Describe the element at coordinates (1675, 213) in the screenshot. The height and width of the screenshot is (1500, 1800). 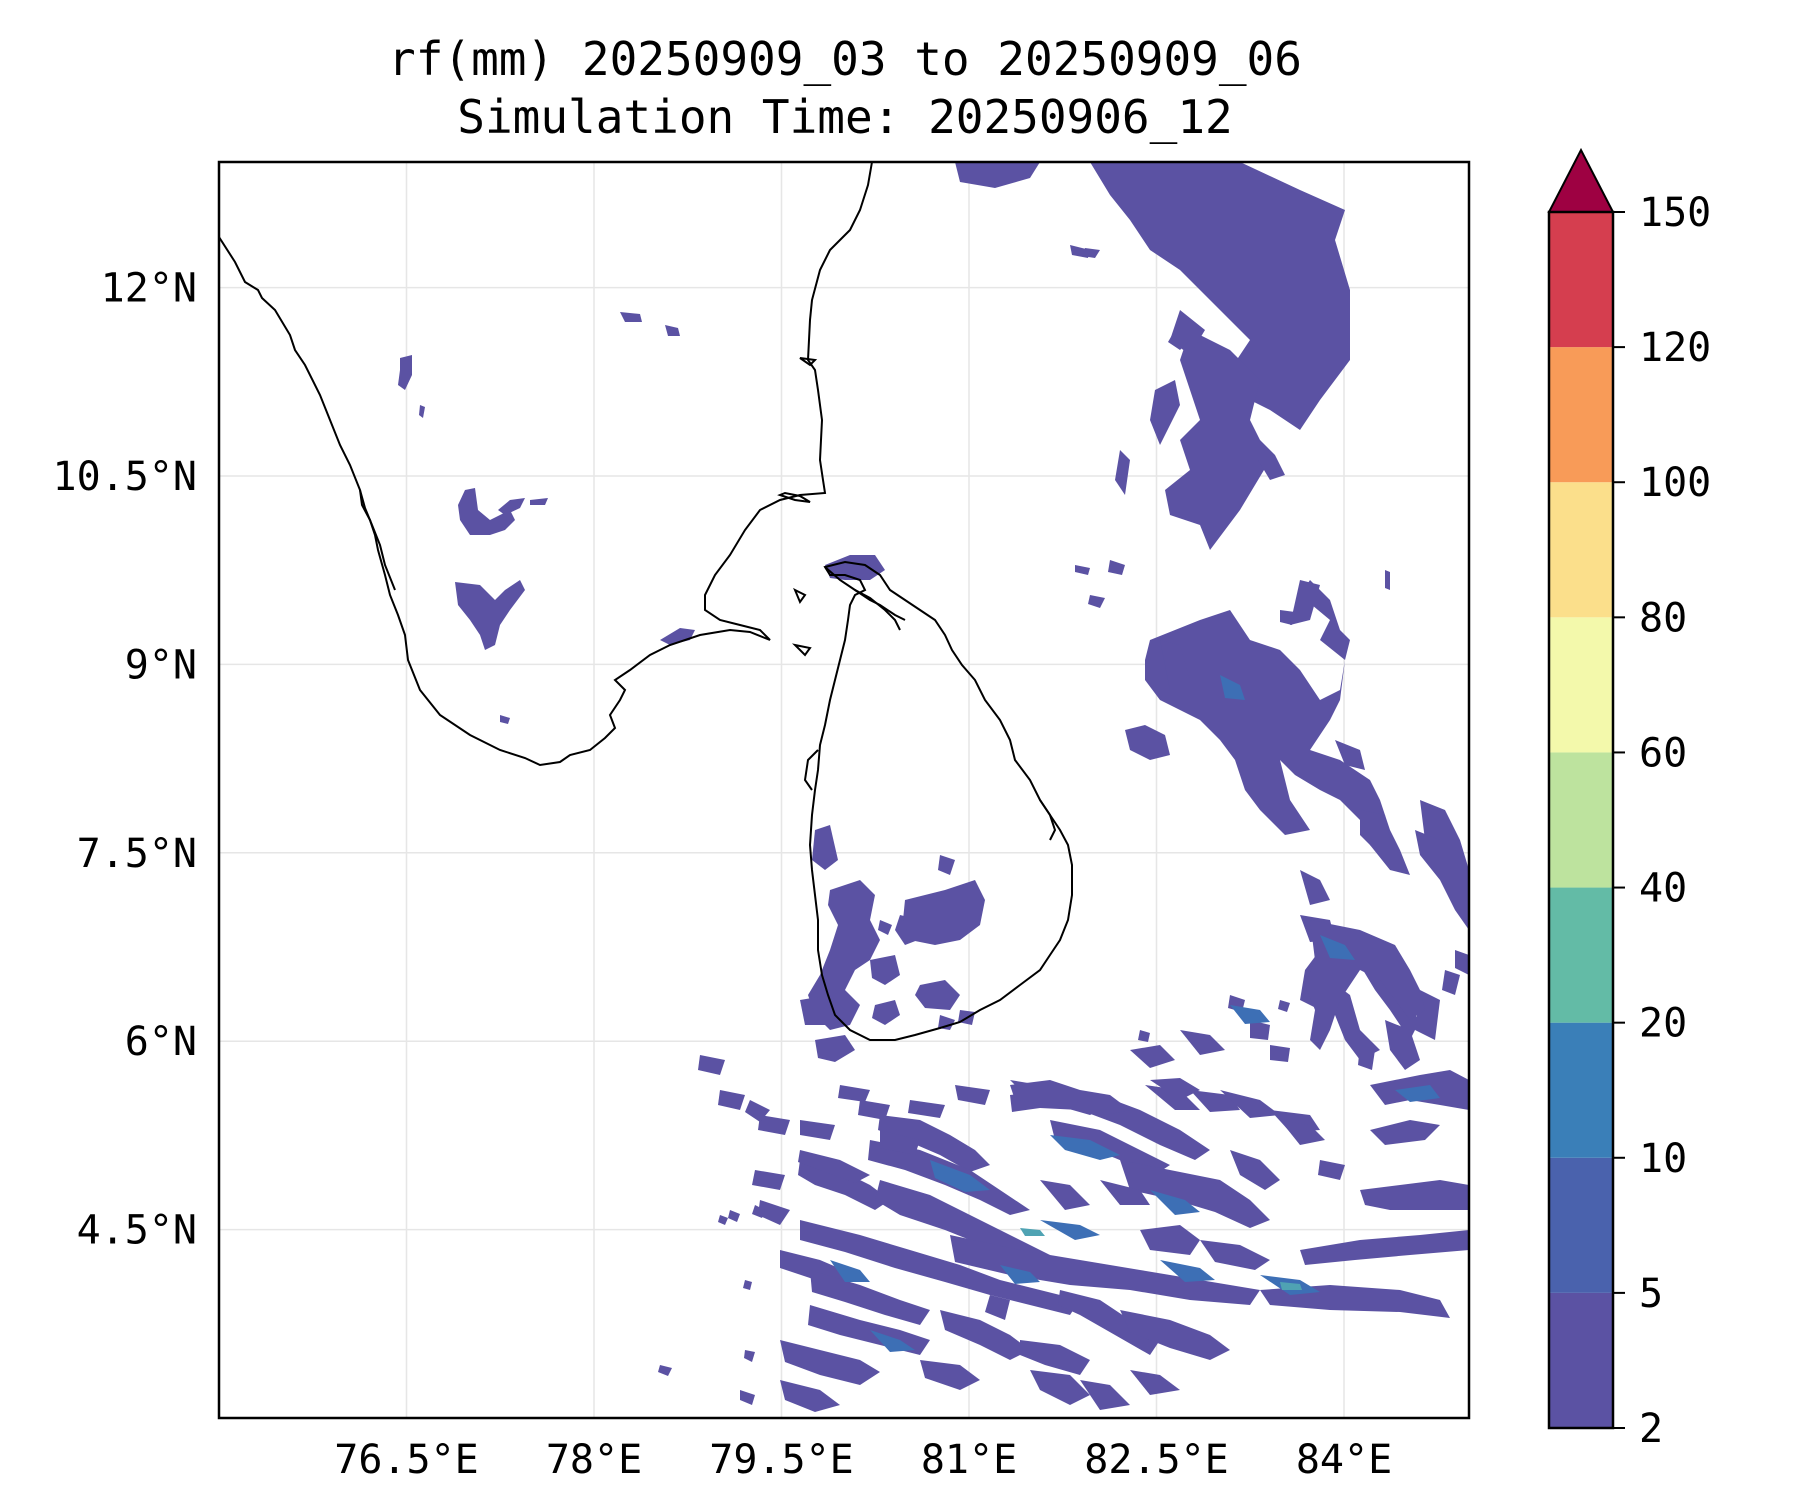
I see `colorbar-tick-label: 150` at that location.